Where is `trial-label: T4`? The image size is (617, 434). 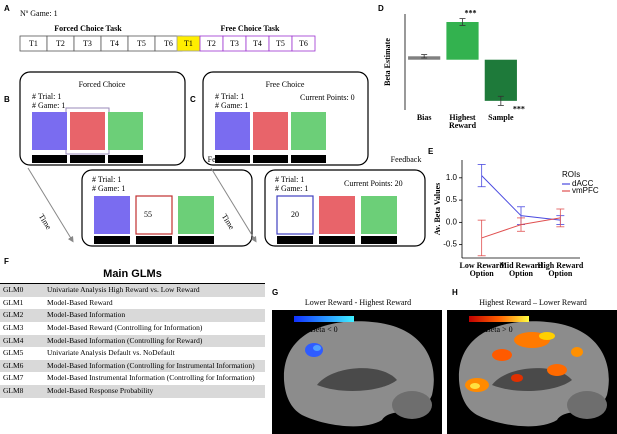
trial-label: T4 is located at coordinates (257, 43).